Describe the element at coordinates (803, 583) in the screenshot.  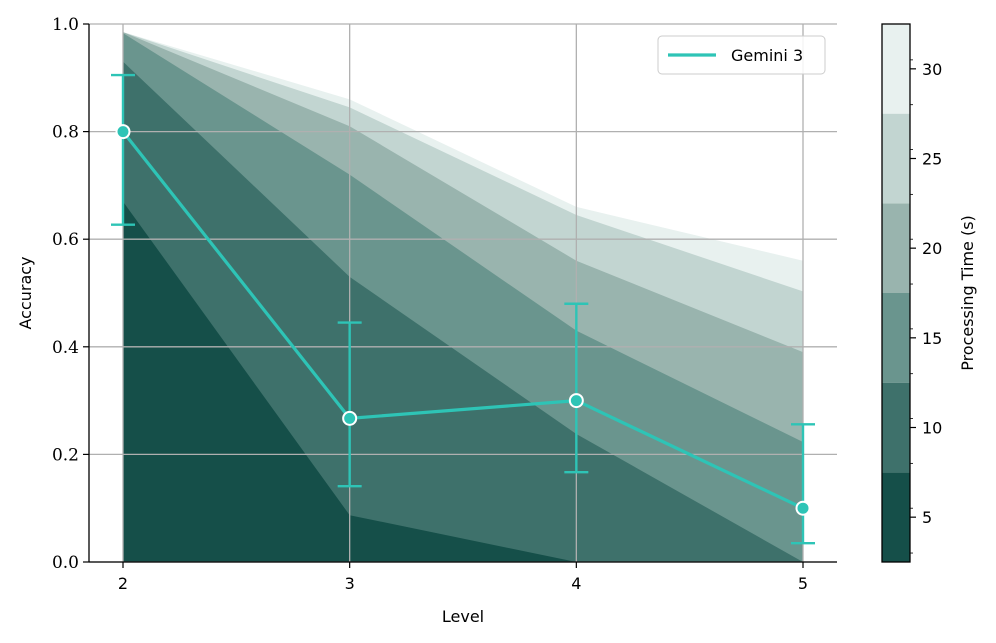
I see `x-tick-label: 5` at that location.